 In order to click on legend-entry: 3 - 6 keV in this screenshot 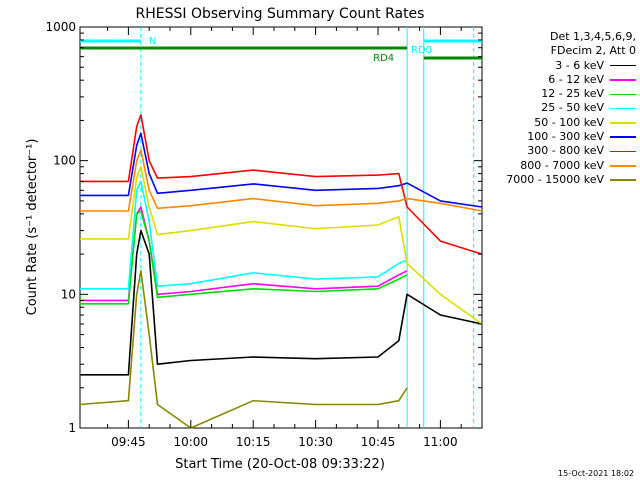, I will do `click(559, 66)`.